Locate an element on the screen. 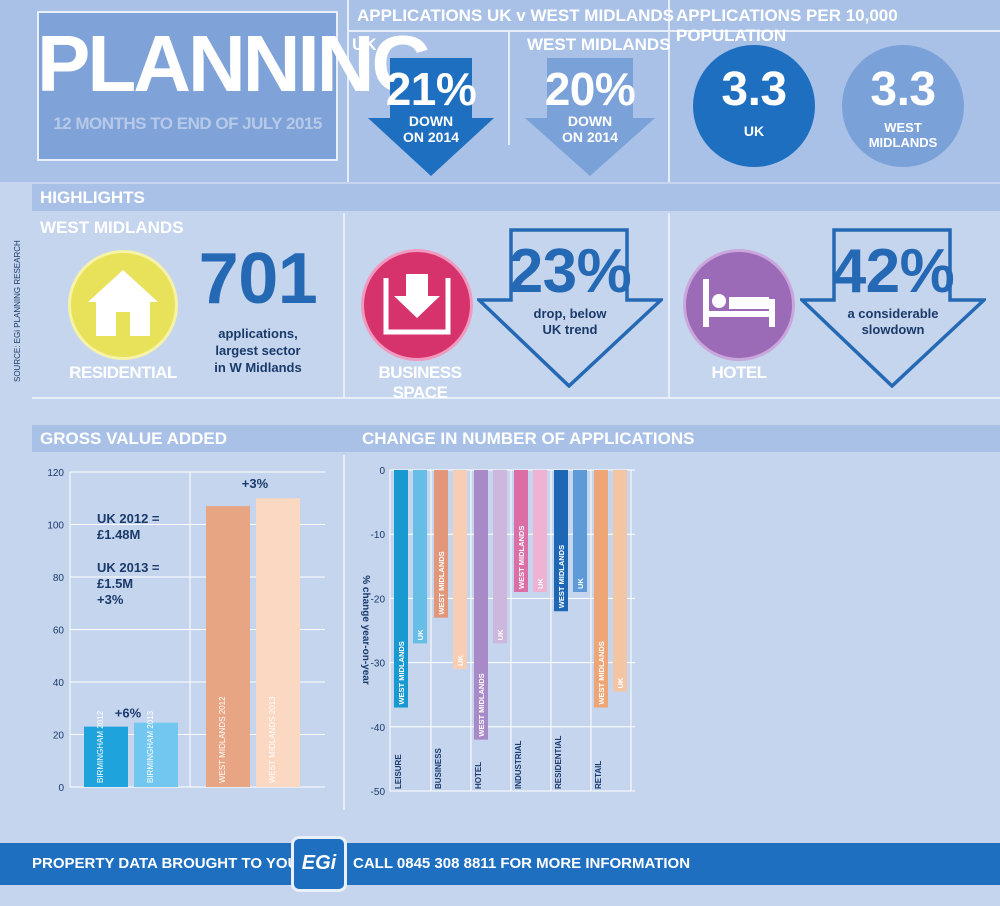 The width and height of the screenshot is (1000, 906). hotel-label: HOTEL is located at coordinates (739, 372).